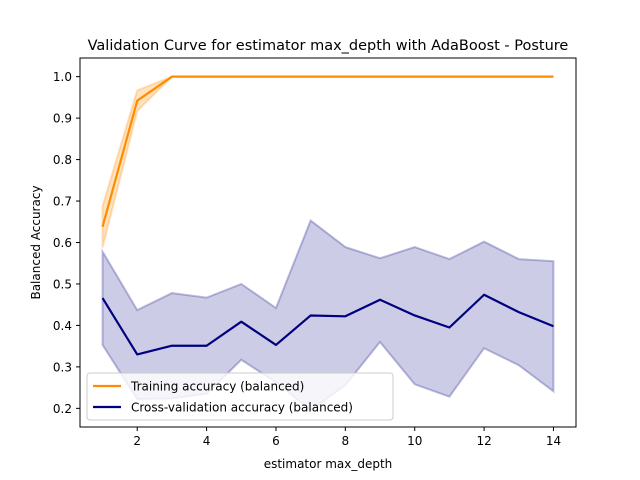  What do you see at coordinates (414, 441) in the screenshot?
I see `x-tick-label: 10` at bounding box center [414, 441].